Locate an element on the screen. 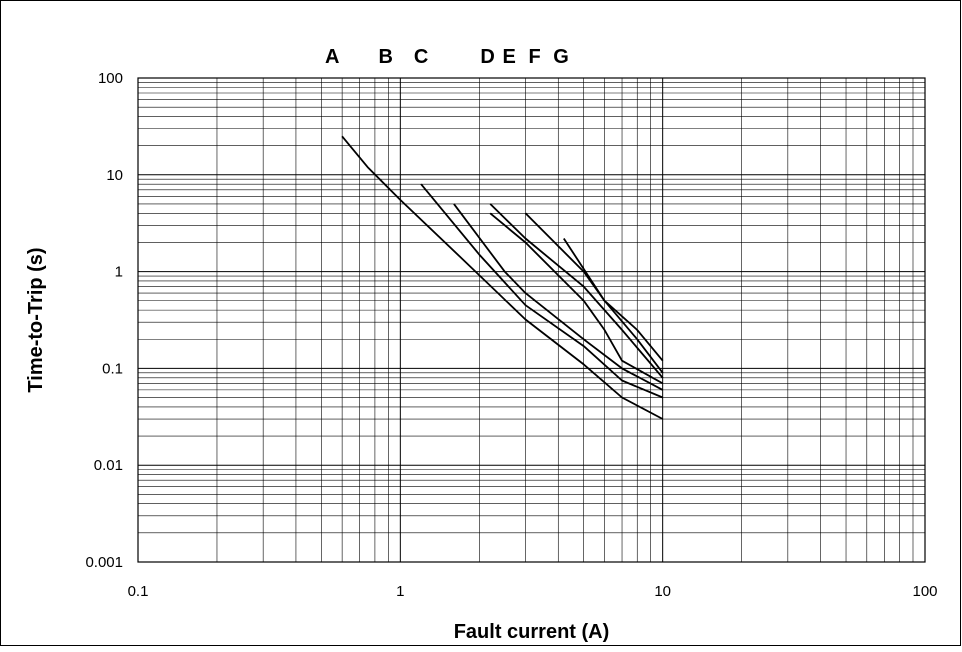  series-layer is located at coordinates (502, 277).